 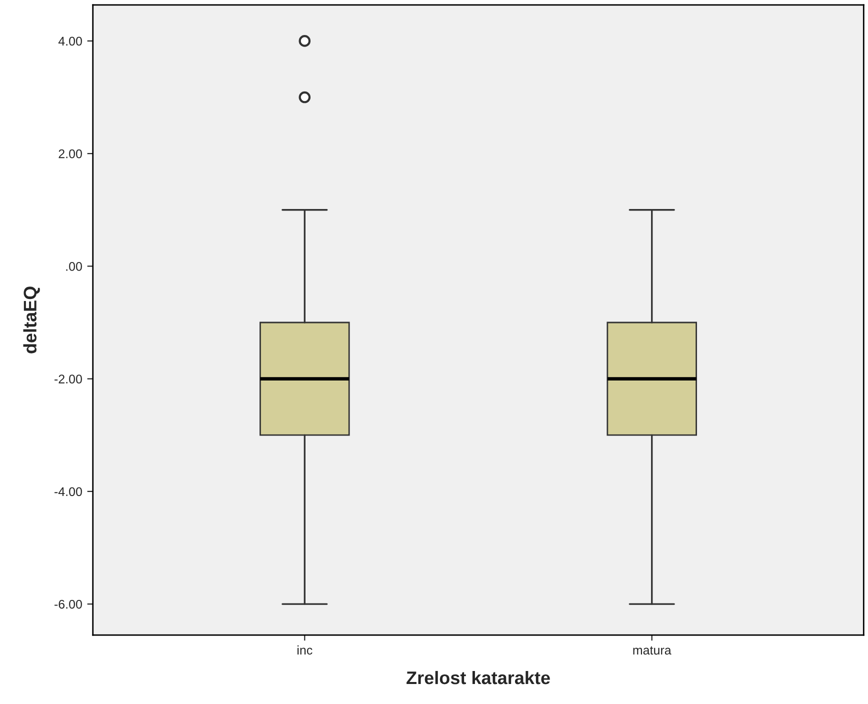 I want to click on y-tick-label: 2.00, so click(x=70, y=153).